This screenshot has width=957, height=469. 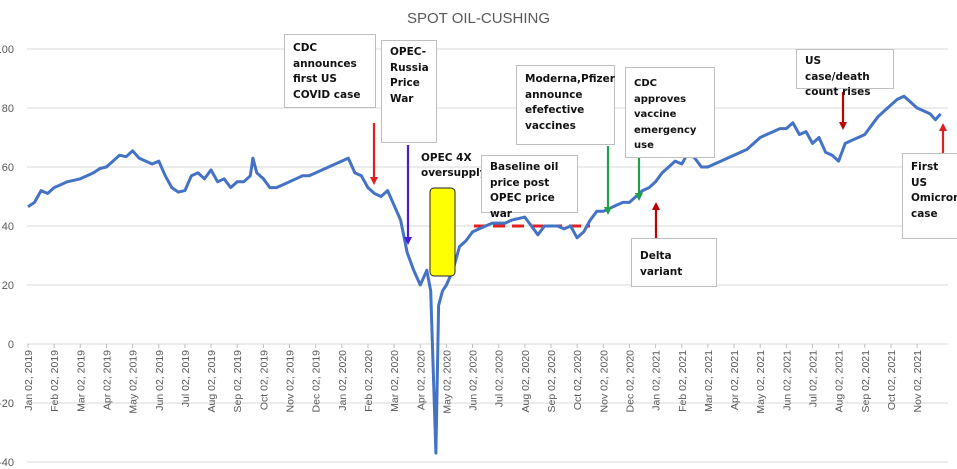 I want to click on x-tick-label: Feb 02, 2019, so click(x=55, y=381).